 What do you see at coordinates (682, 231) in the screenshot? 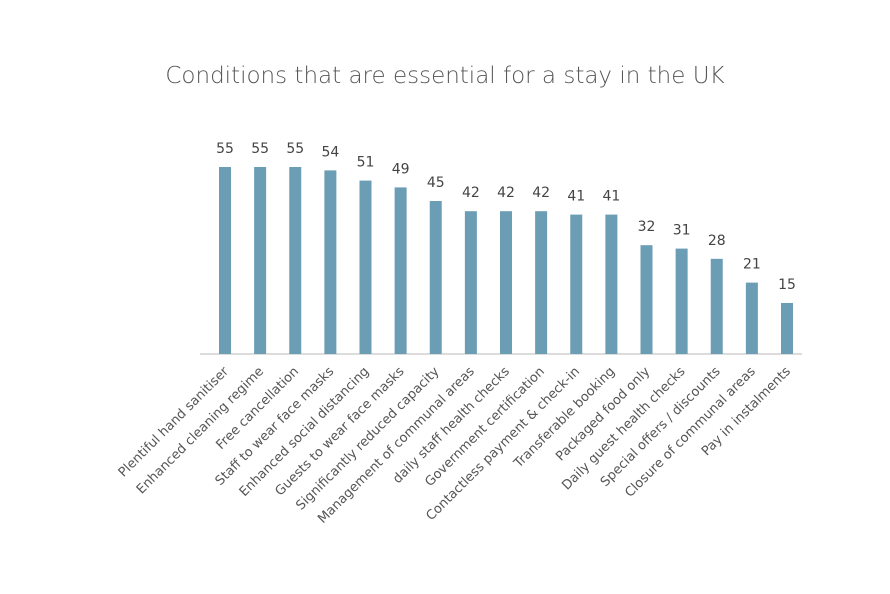
I see `value-label: 31` at bounding box center [682, 231].